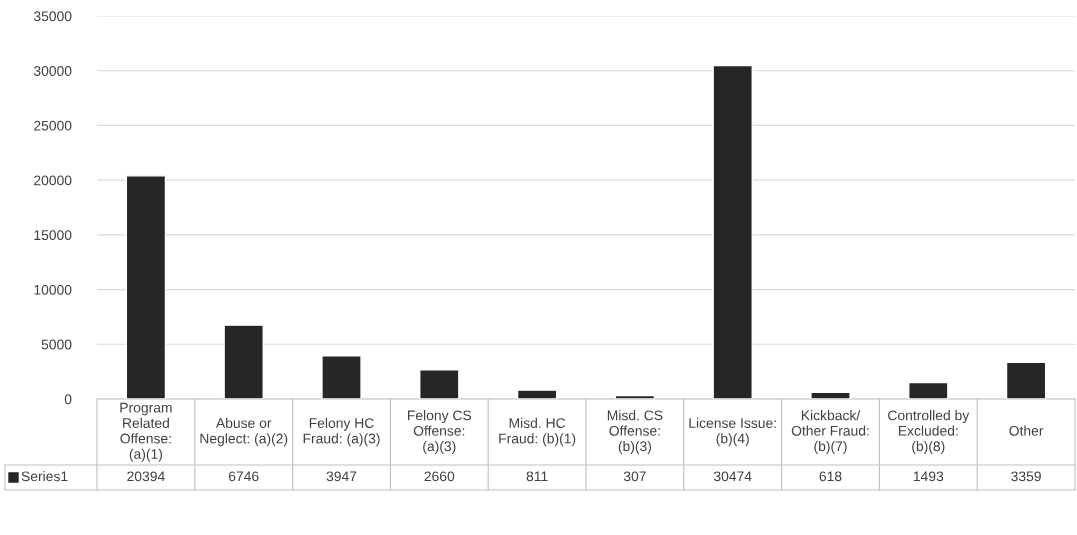  Describe the element at coordinates (146, 432) in the screenshot. I see `x-tick-label: Program Related Offense: (a)(1)` at that location.